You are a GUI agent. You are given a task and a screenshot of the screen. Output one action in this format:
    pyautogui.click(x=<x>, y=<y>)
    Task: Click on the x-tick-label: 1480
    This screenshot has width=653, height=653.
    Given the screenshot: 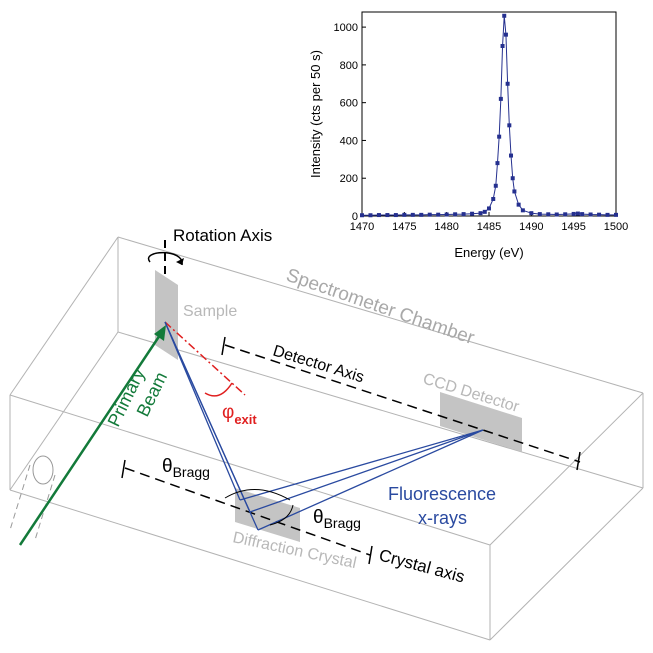 What is the action you would take?
    pyautogui.click(x=446, y=227)
    